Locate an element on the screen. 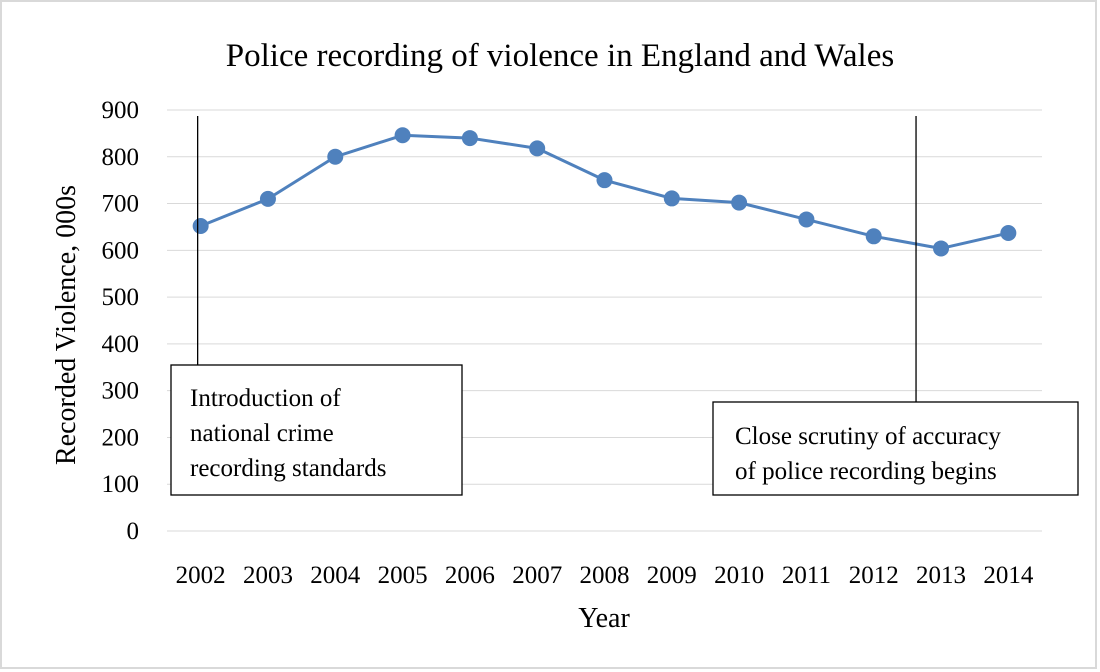  y-tick-label: 600 is located at coordinates (121, 250).